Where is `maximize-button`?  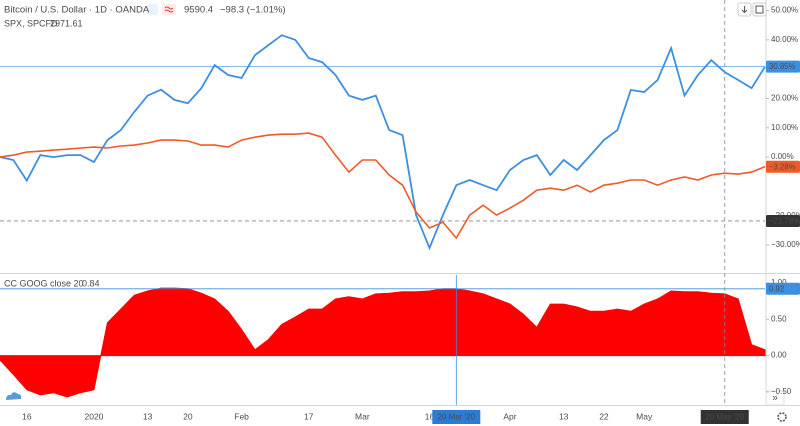 maximize-button is located at coordinates (759, 9).